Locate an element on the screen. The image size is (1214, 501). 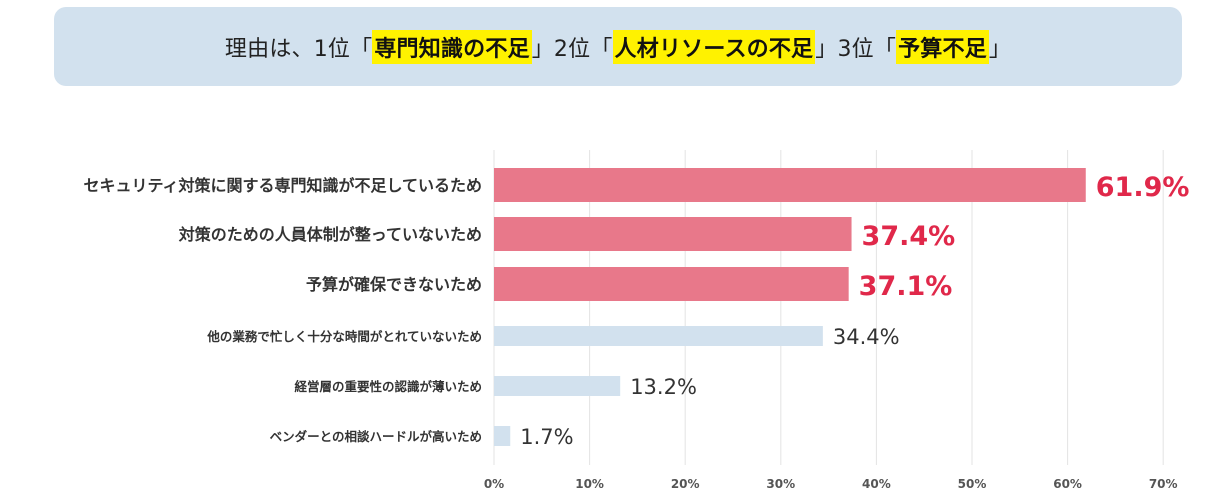
banner-highlight-2: 人材リソースの不足 is located at coordinates (714, 46).